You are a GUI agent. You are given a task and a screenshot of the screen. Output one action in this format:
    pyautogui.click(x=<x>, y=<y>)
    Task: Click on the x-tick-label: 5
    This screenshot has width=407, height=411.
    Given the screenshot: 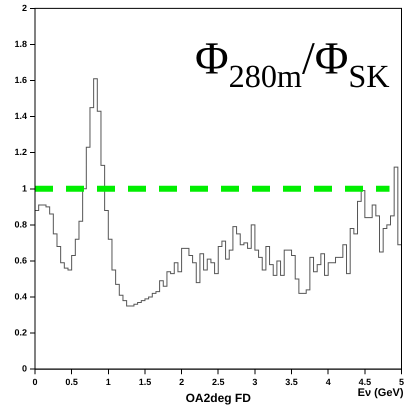 What is the action you would take?
    pyautogui.click(x=401, y=382)
    